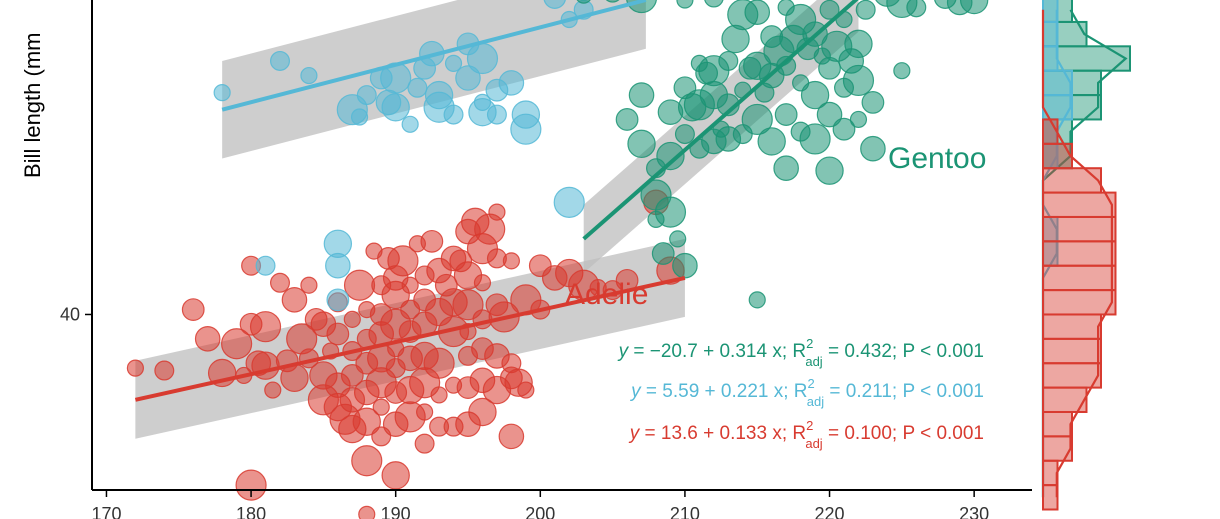 The width and height of the screenshot is (1220, 519). Describe the element at coordinates (606, 294) in the screenshot. I see `species-label-adelie: Adelie` at that location.